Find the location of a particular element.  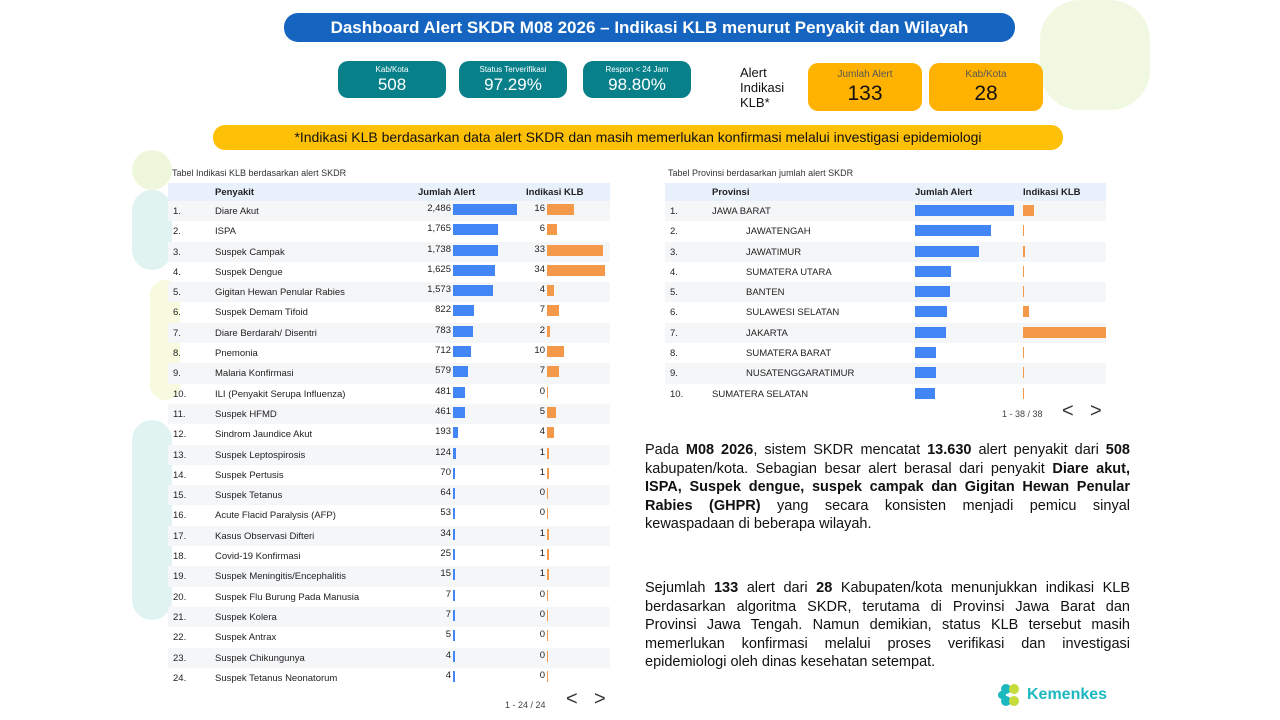

col-penyakit: Penyakit is located at coordinates (235, 192).